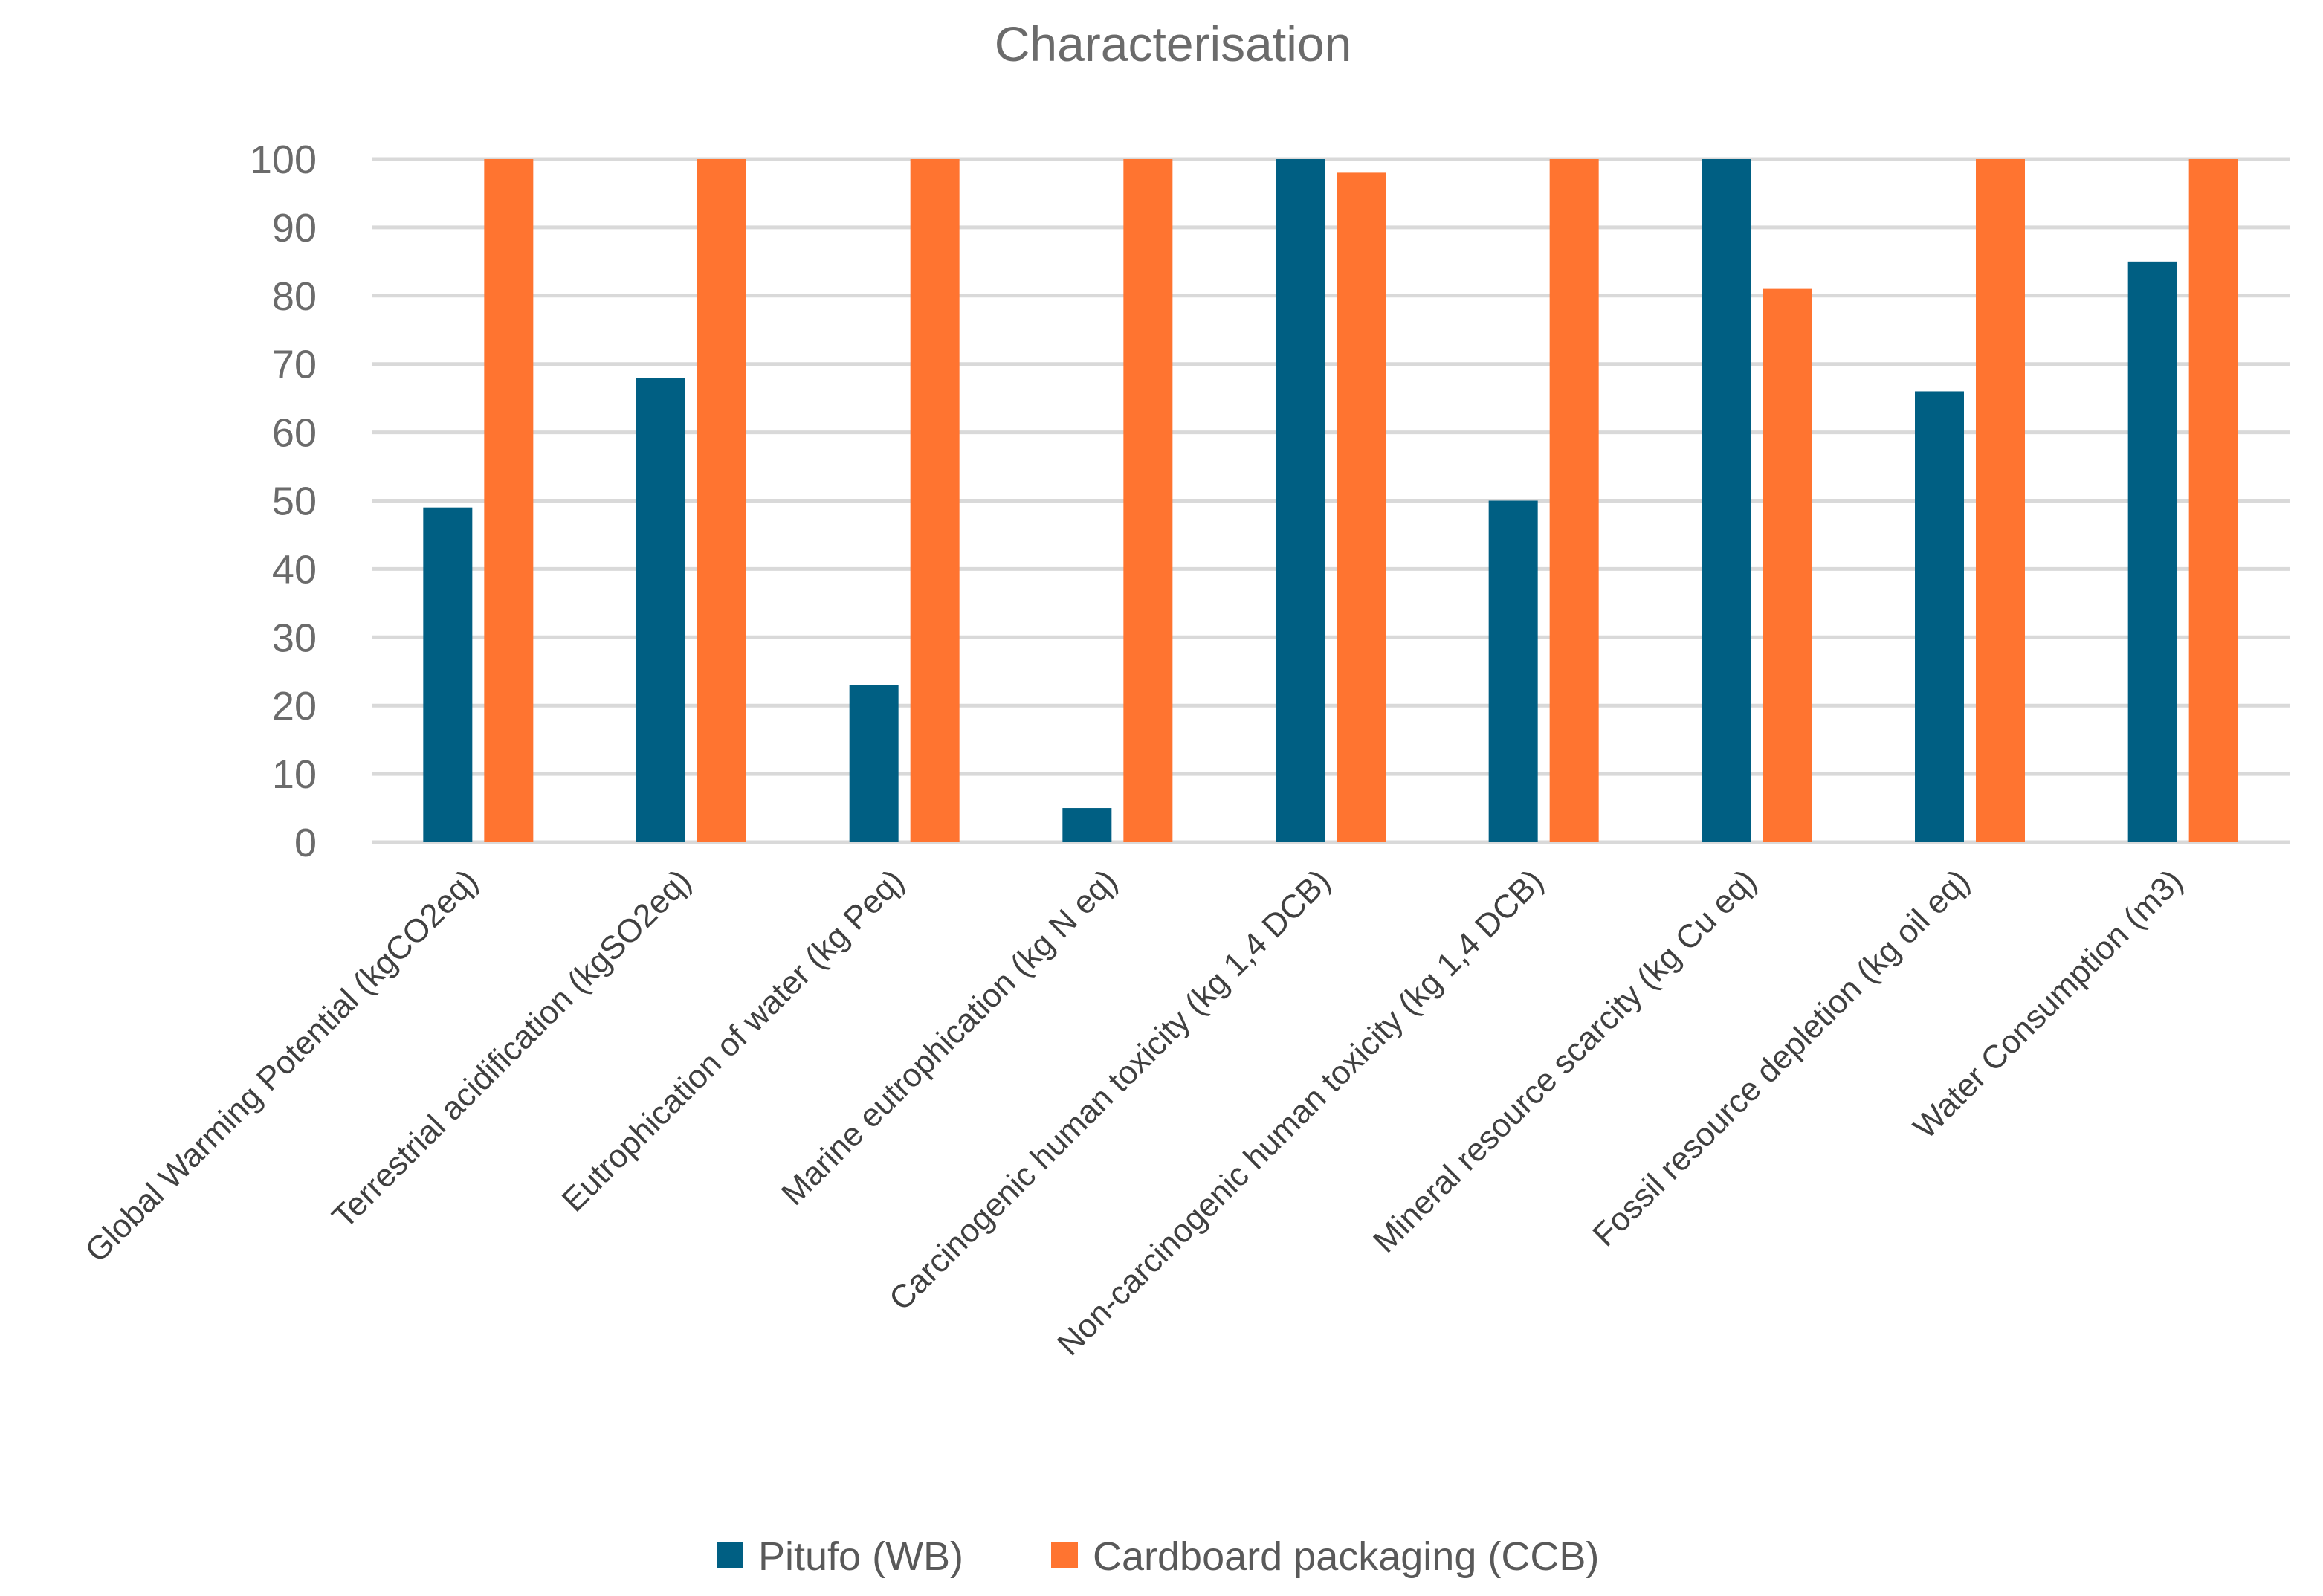 The height and width of the screenshot is (1596, 2323). I want to click on y-tick-label: 70, so click(294, 365).